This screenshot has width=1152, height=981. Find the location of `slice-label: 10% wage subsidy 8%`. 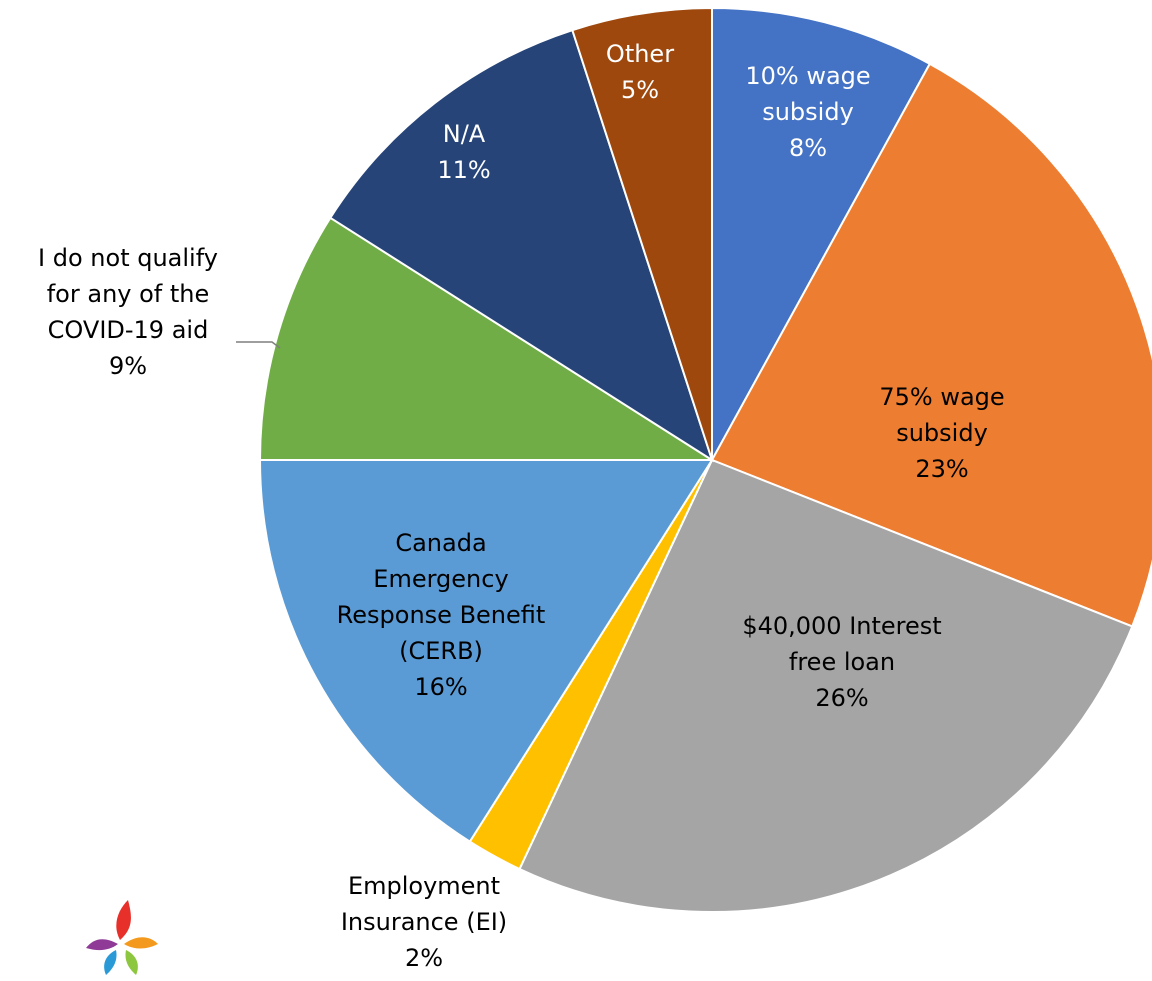

slice-label: 10% wage subsidy 8% is located at coordinates (807, 112).